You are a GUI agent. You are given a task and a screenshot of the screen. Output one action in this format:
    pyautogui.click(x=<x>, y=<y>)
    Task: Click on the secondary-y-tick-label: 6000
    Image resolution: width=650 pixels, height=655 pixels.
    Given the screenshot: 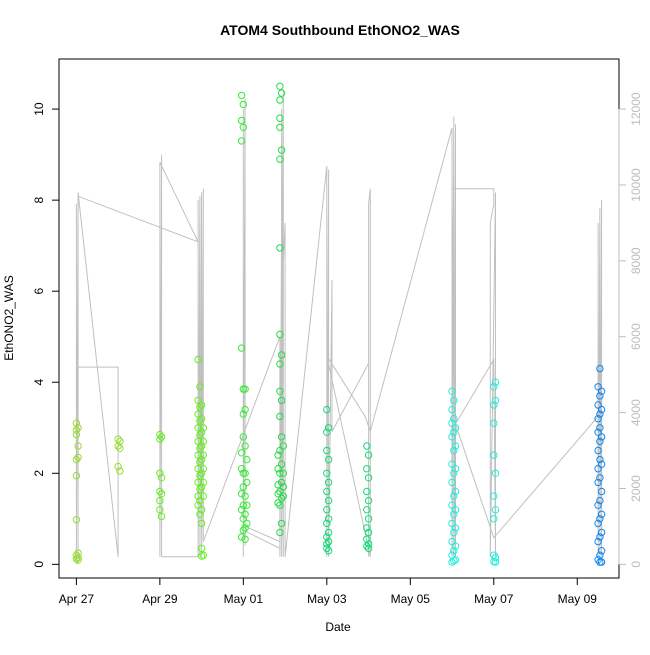 What is the action you would take?
    pyautogui.click(x=636, y=336)
    